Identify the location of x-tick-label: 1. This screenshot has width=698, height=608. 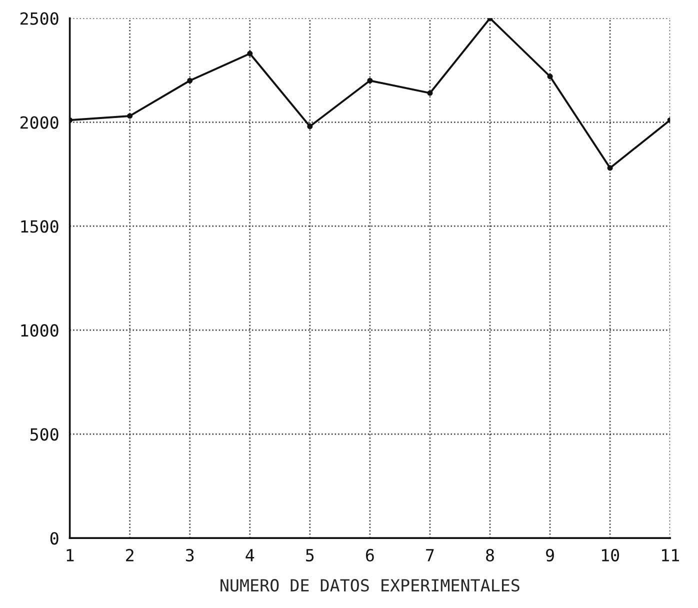
(70, 555).